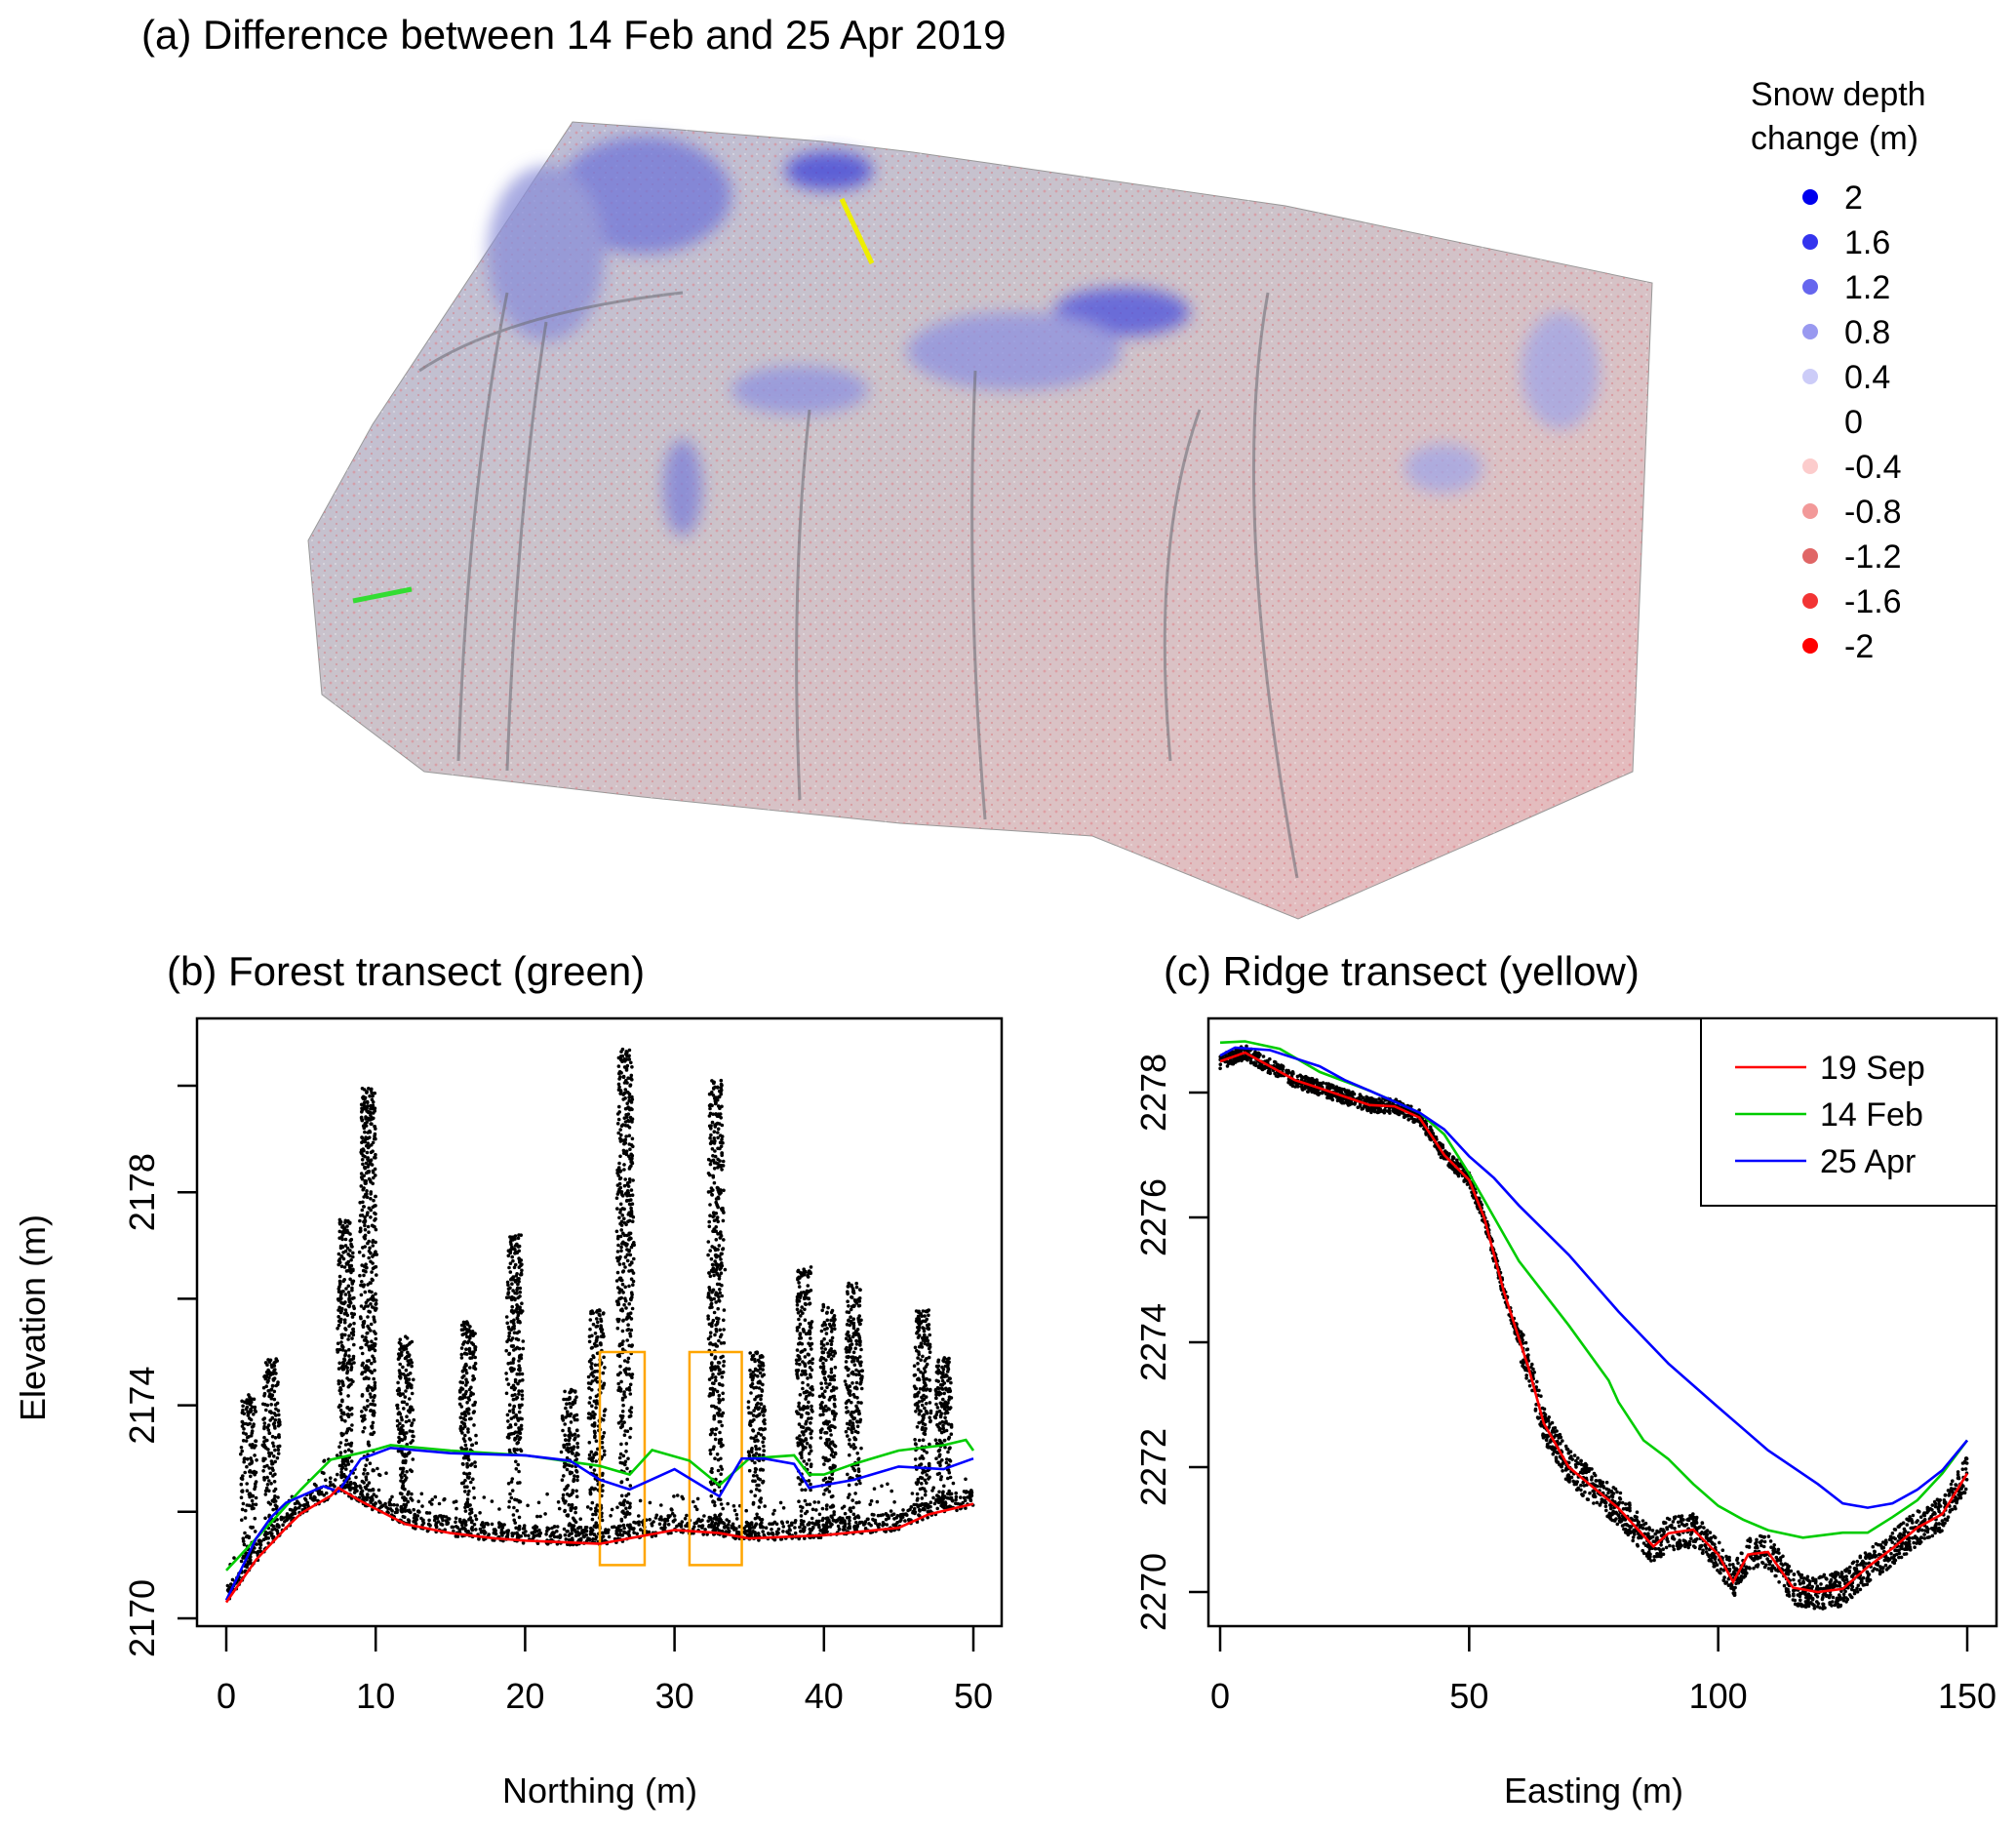  I want to click on legend-label: 2, so click(1853, 198).